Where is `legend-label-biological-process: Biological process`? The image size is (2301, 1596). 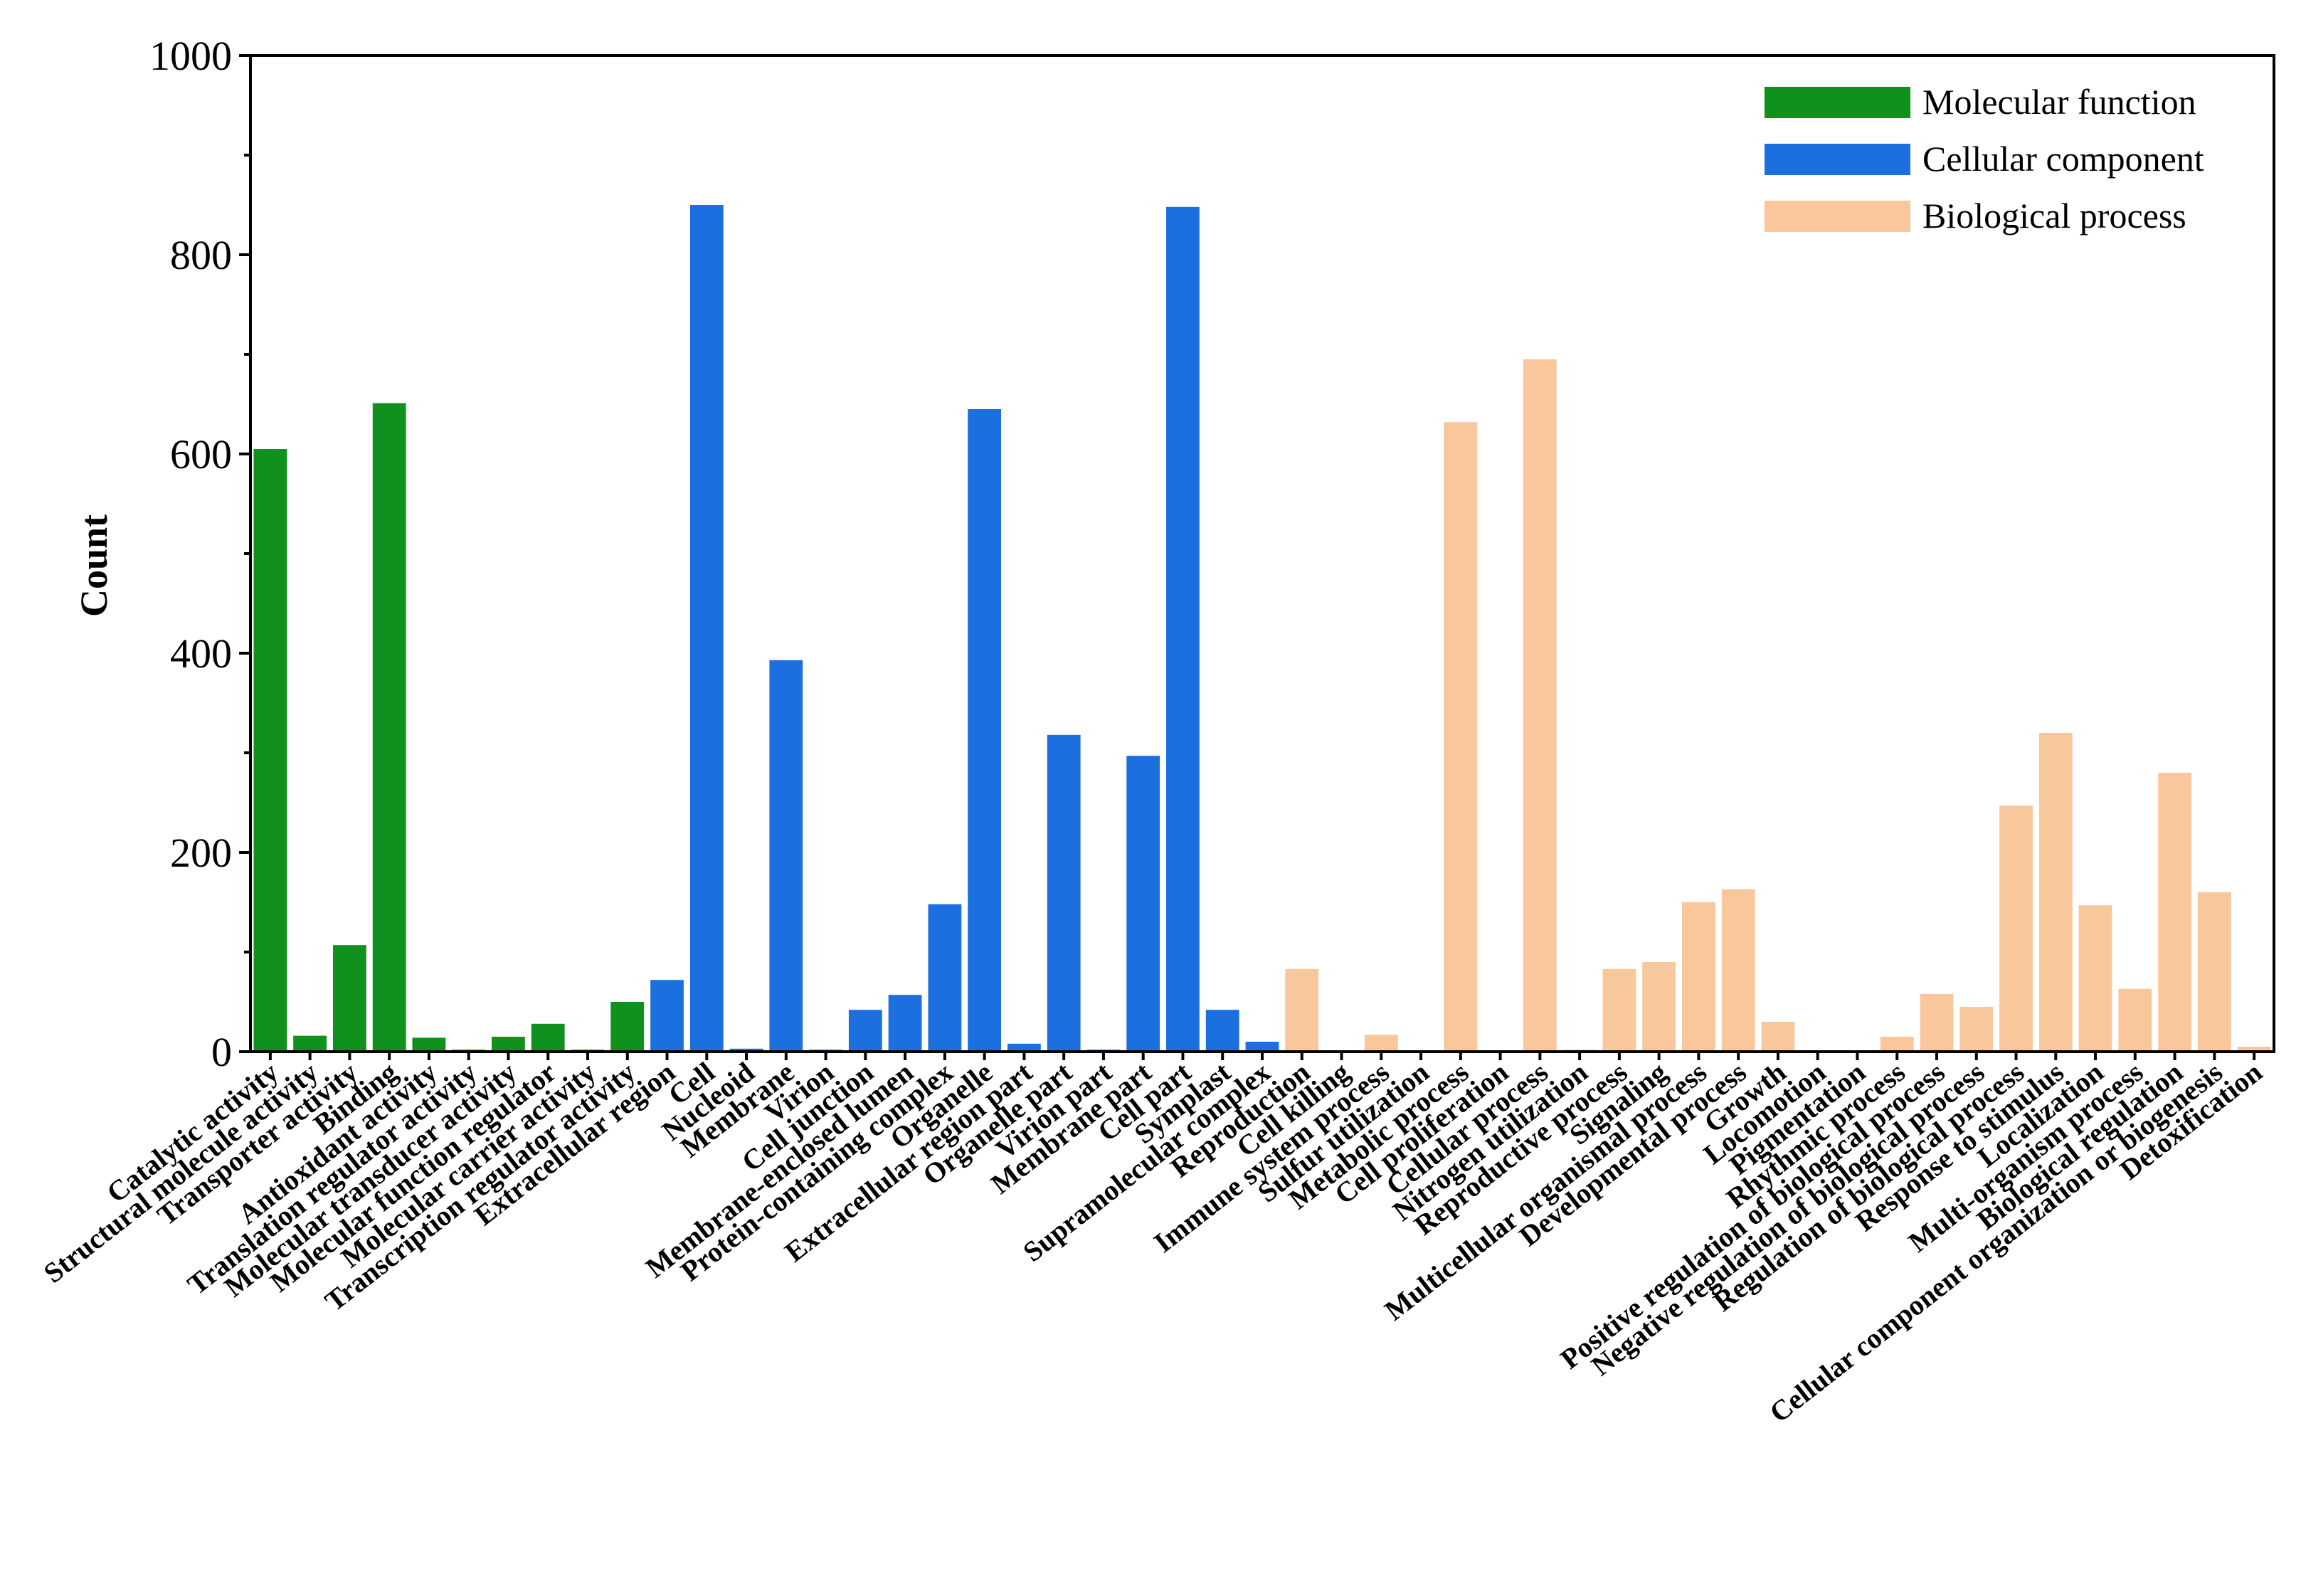 legend-label-biological-process: Biological process is located at coordinates (2054, 216).